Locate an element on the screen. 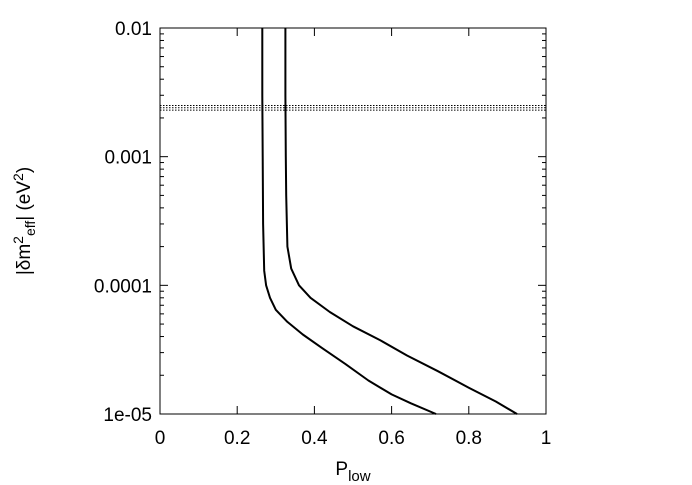 This screenshot has height=485, width=692. x-tick-label-2: 0.4 is located at coordinates (314, 438).